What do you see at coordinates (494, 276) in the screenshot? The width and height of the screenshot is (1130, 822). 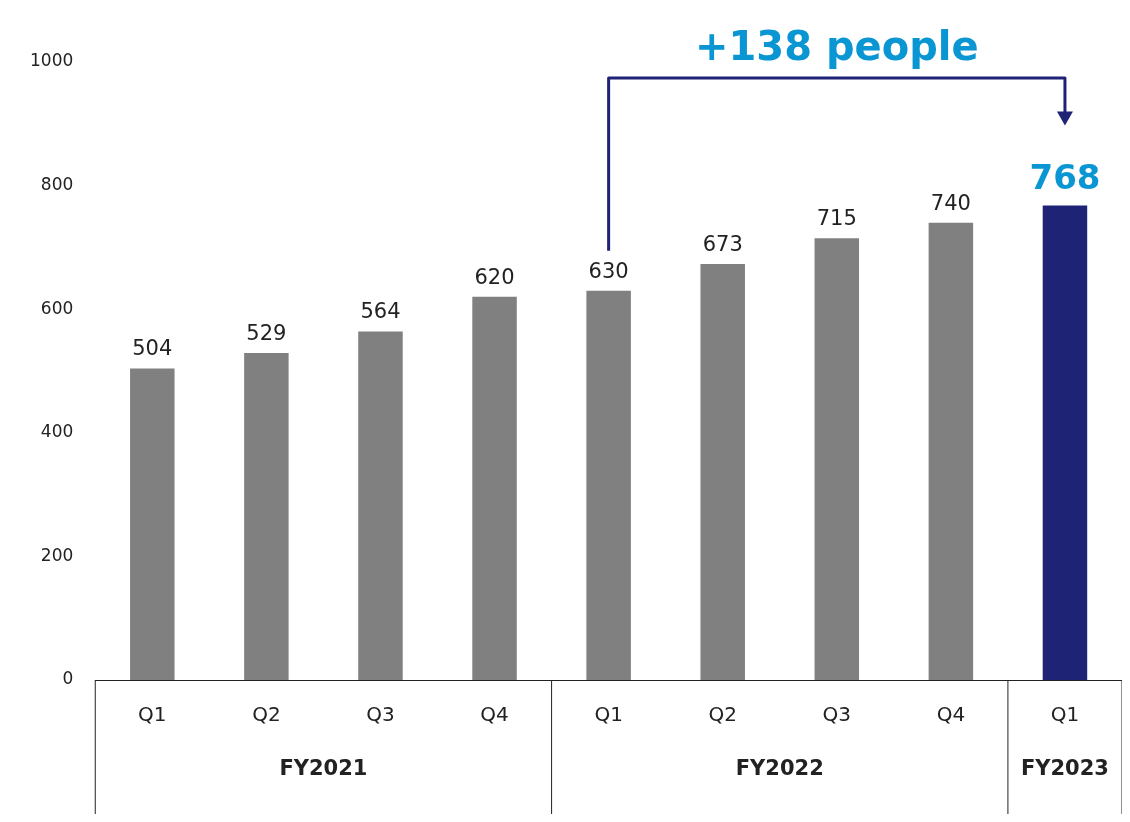 I see `data-label: 620` at bounding box center [494, 276].